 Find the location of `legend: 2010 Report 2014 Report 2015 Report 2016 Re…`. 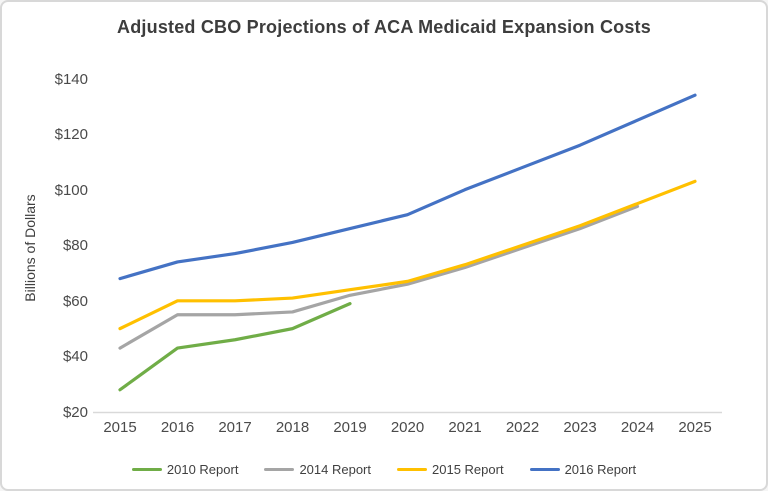

legend: 2010 Report 2014 Report 2015 Report 2016 Re… is located at coordinates (384, 469).